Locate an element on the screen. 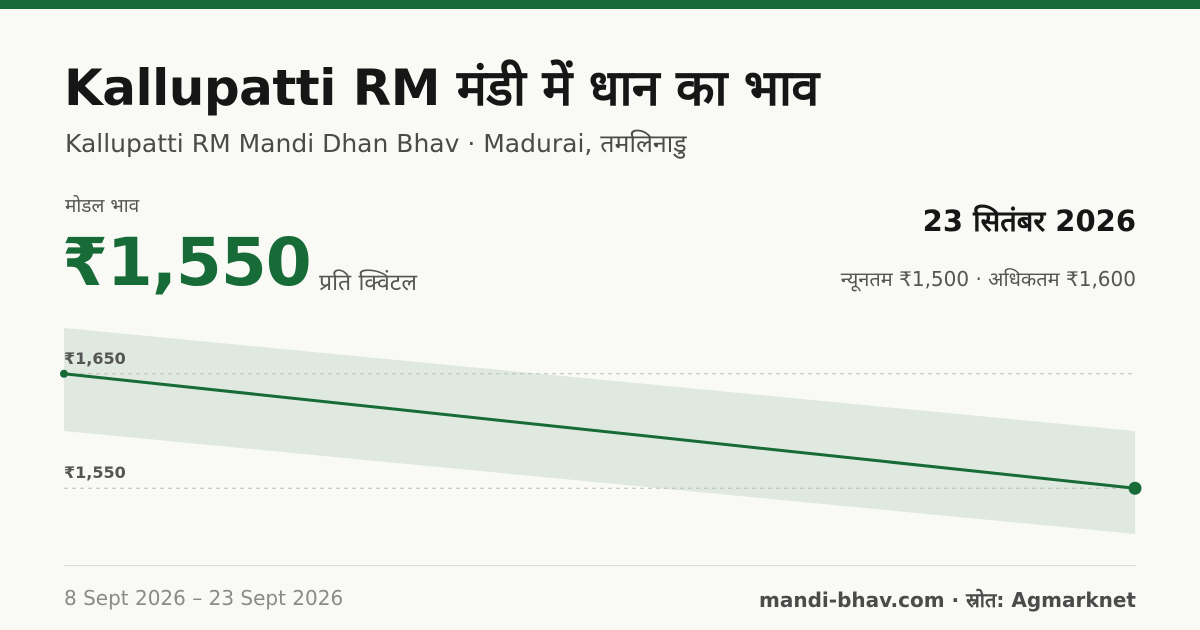 This screenshot has height=630, width=1200. y-tick-label: ₹1,650 is located at coordinates (95, 358).